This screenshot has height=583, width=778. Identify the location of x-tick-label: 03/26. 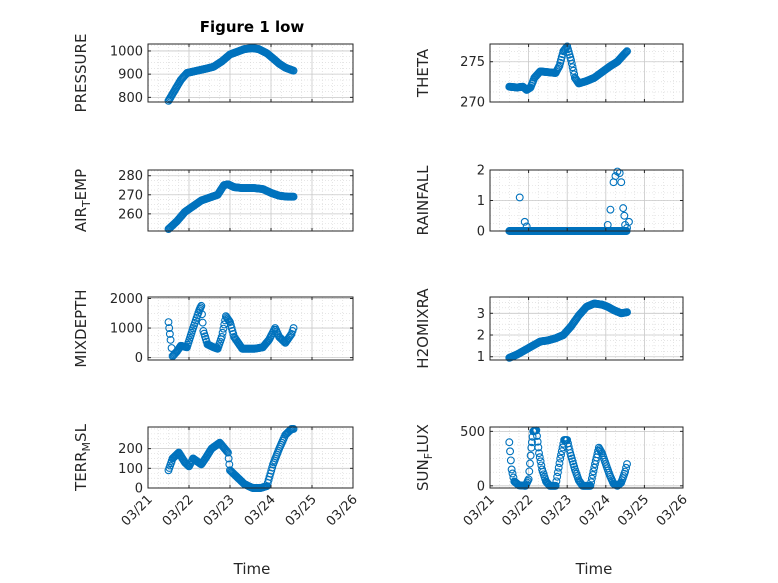
(342, 510).